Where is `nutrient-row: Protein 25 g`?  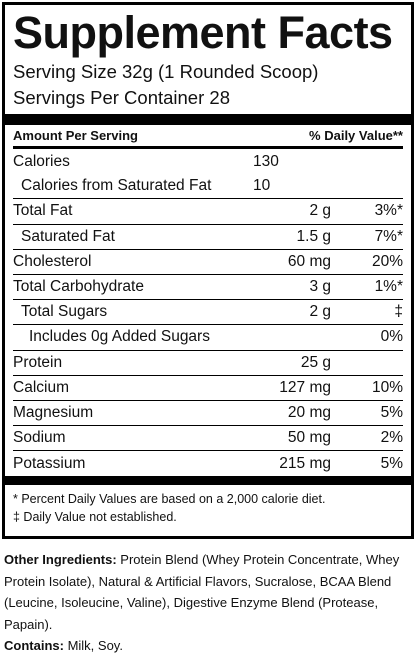
nutrient-row: Protein 25 g is located at coordinates (208, 363).